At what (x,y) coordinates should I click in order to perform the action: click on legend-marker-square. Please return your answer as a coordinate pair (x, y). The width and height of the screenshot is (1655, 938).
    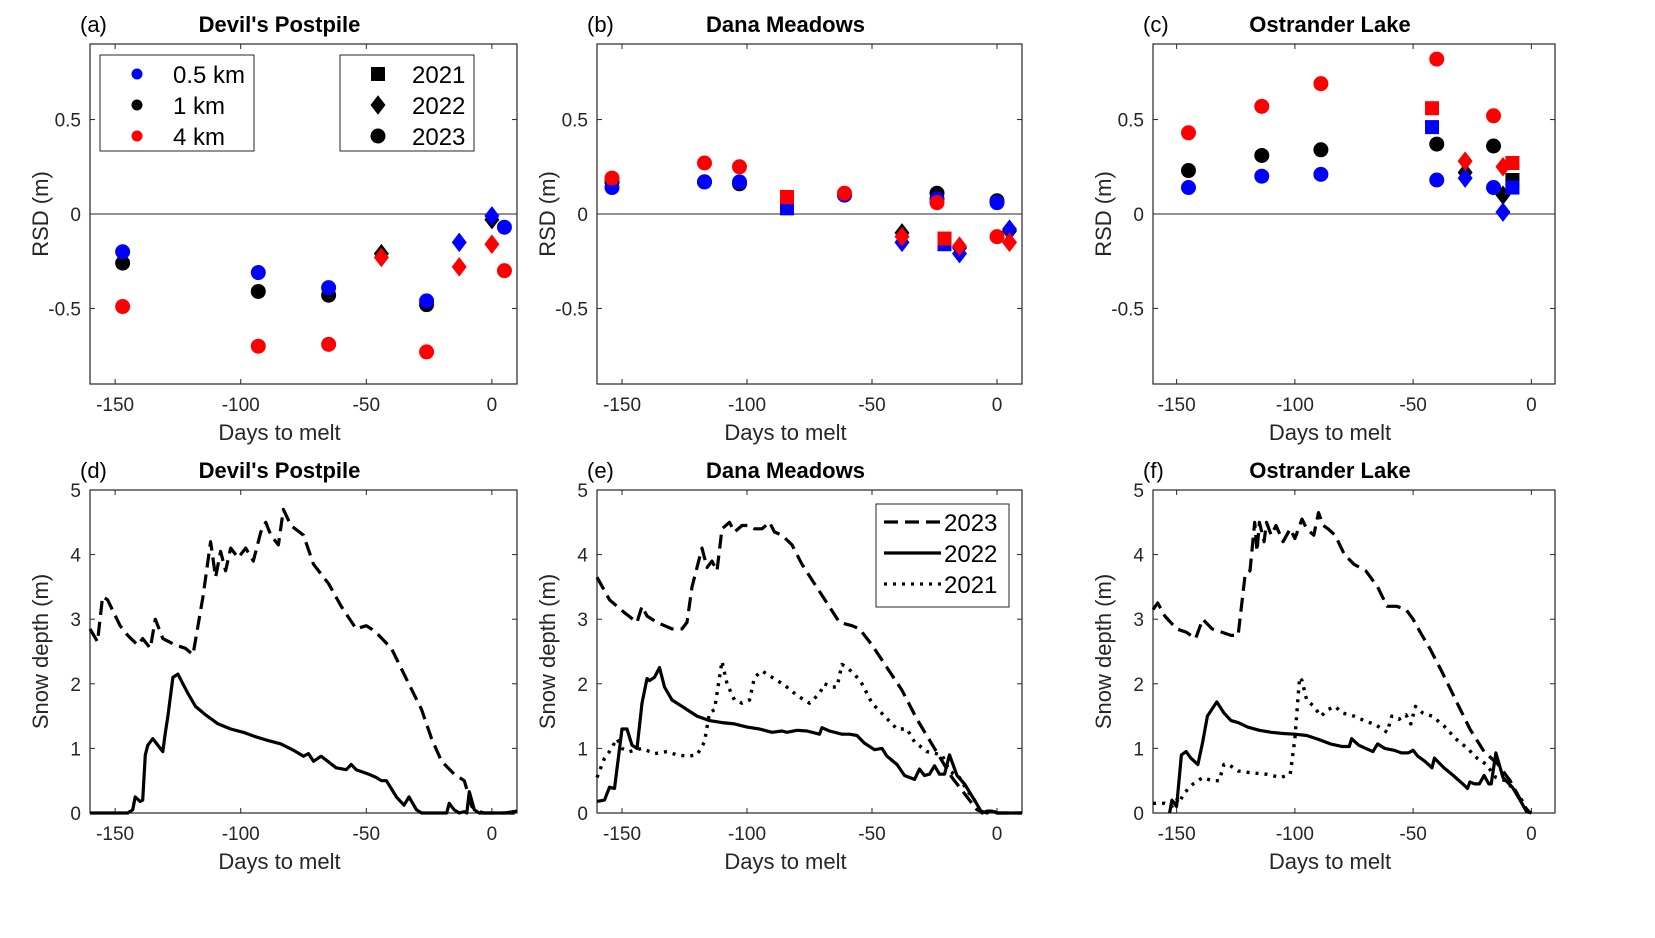
    Looking at the image, I should click on (378, 74).